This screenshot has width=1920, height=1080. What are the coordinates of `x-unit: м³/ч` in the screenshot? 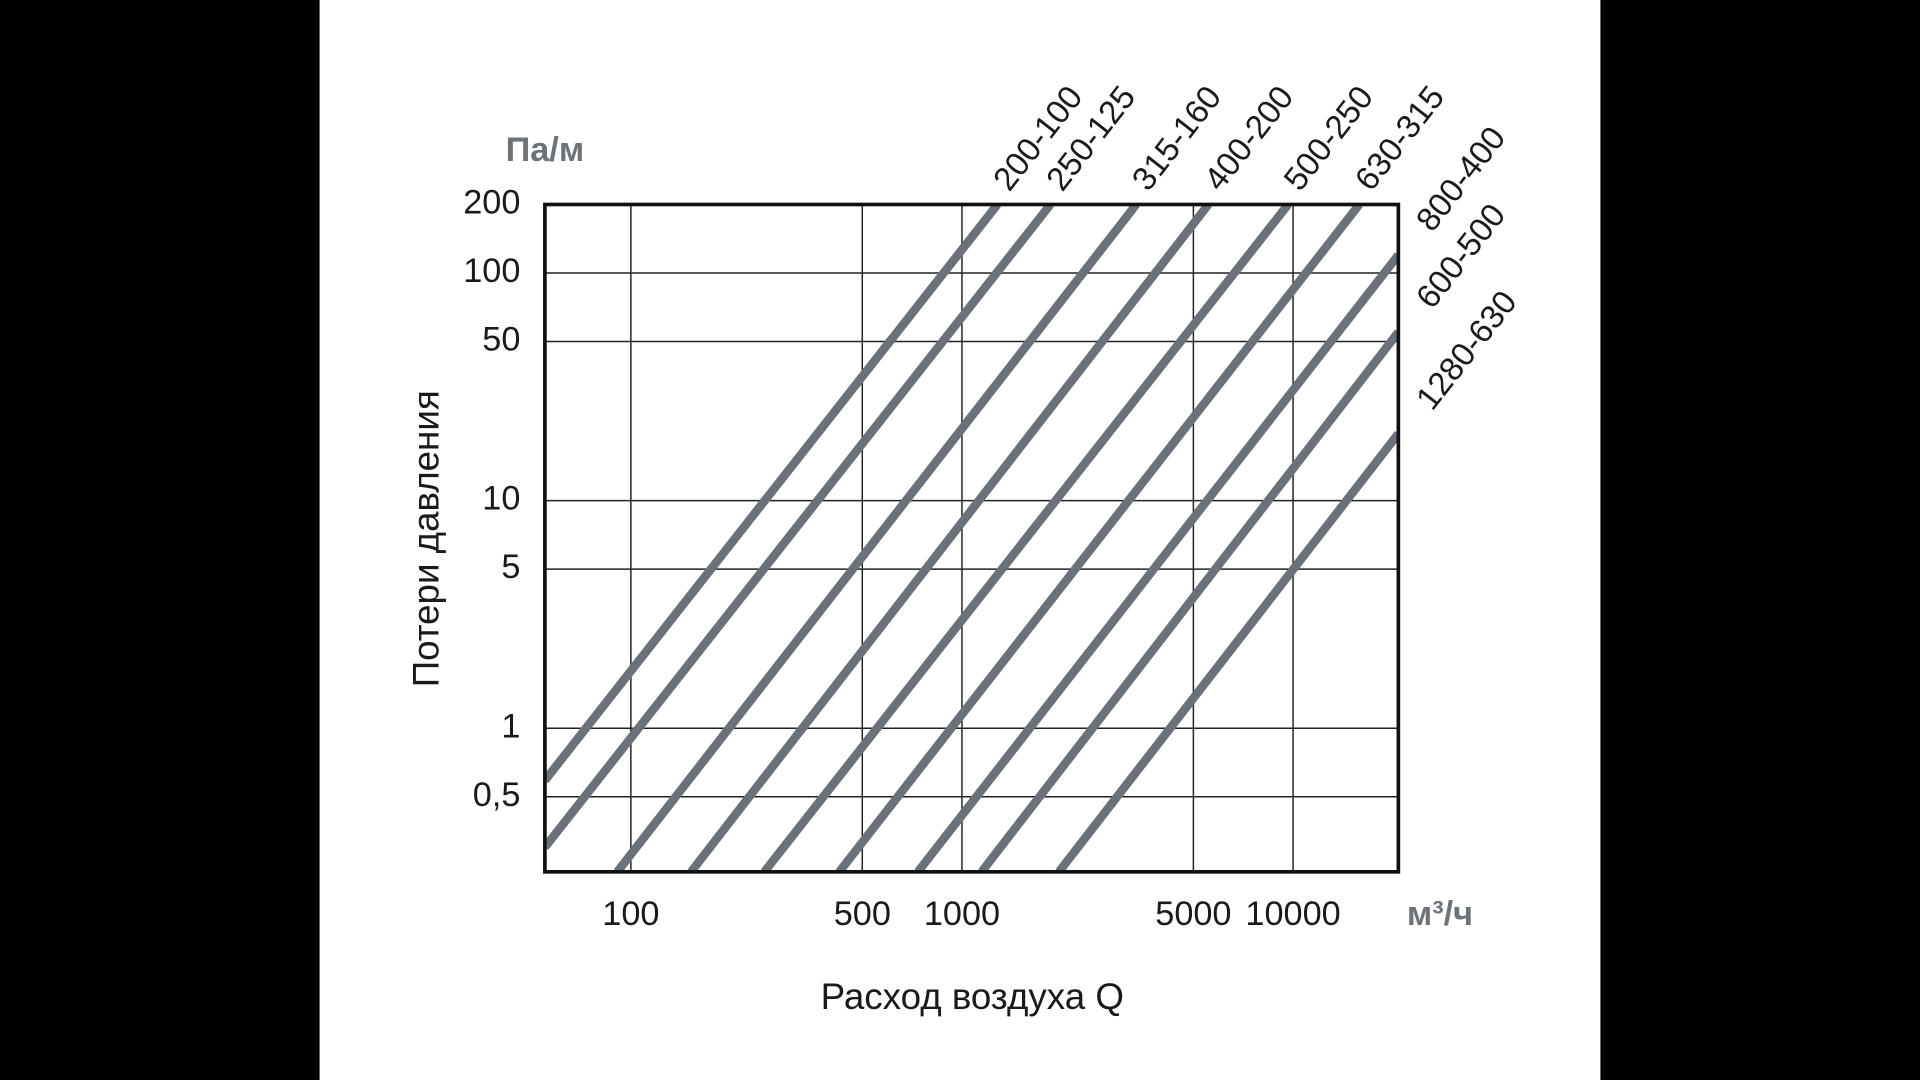 It's located at (1440, 914).